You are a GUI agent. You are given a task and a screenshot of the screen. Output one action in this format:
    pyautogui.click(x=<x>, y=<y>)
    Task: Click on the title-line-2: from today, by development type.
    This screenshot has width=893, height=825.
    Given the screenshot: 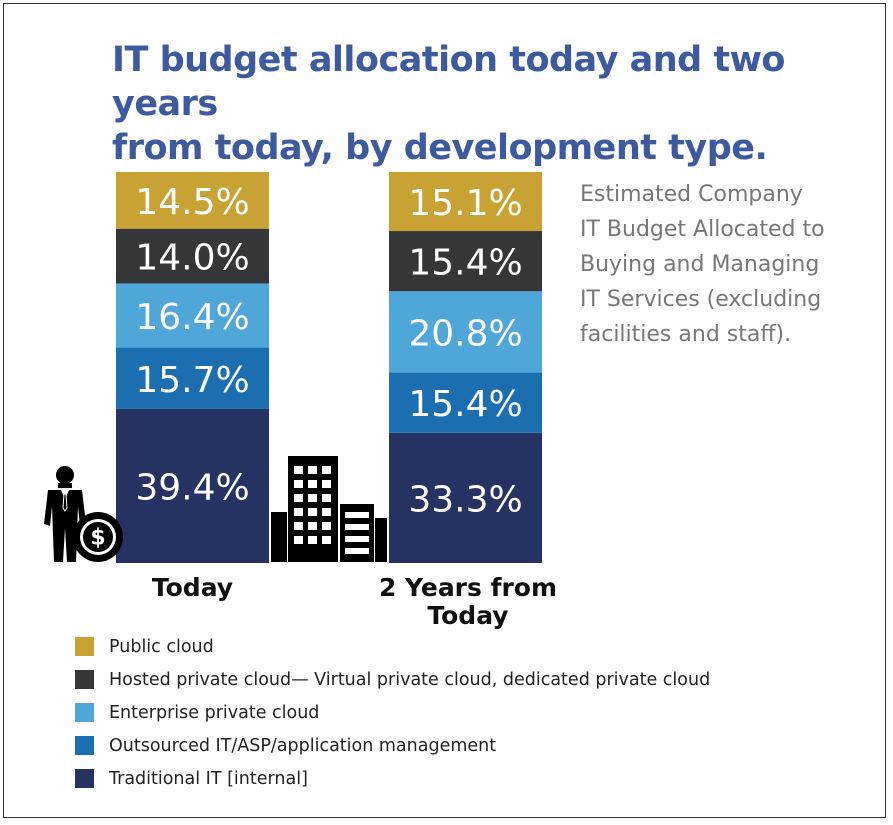 What is the action you would take?
    pyautogui.click(x=440, y=148)
    